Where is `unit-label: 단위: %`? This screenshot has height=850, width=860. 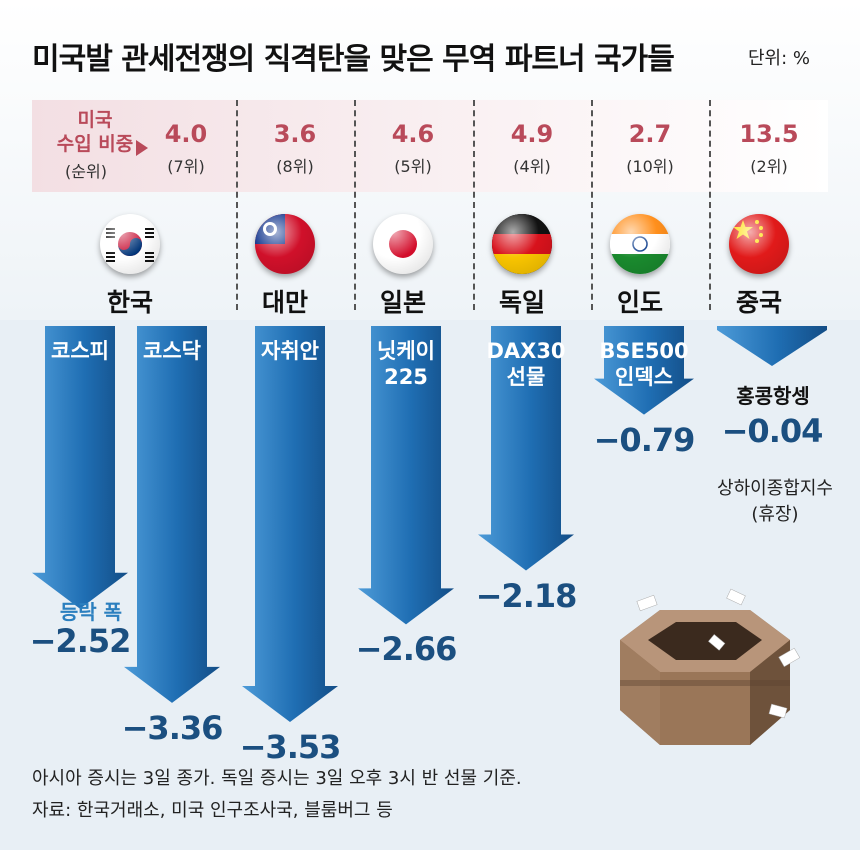
unit-label: 단위: % is located at coordinates (779, 58).